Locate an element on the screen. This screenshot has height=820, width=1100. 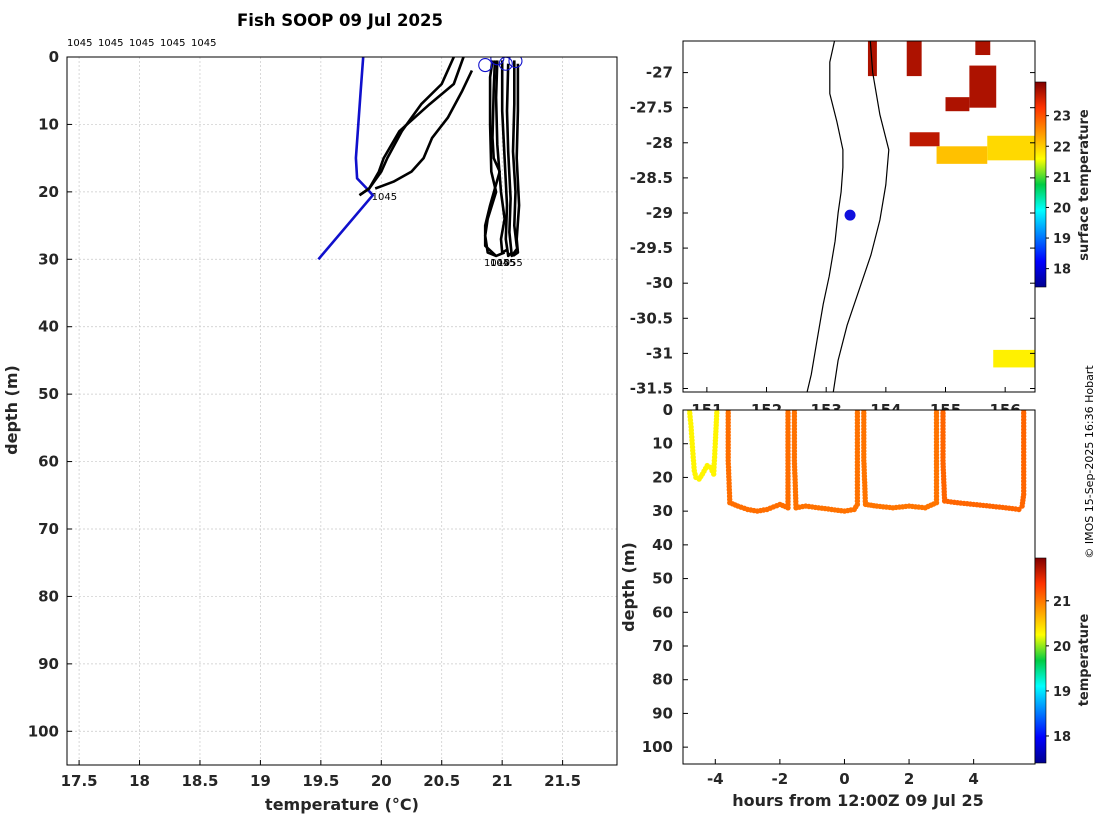
profile-xtick-label: 21 is located at coordinates (502, 781).